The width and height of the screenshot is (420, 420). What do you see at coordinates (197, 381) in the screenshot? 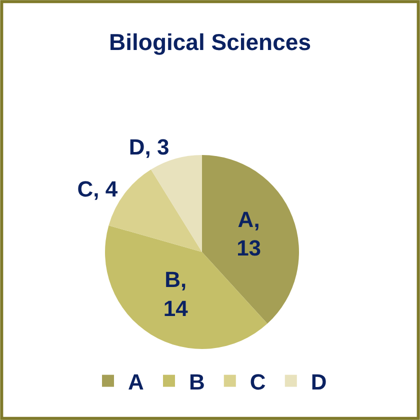
I see `legend-label: B` at bounding box center [197, 381].